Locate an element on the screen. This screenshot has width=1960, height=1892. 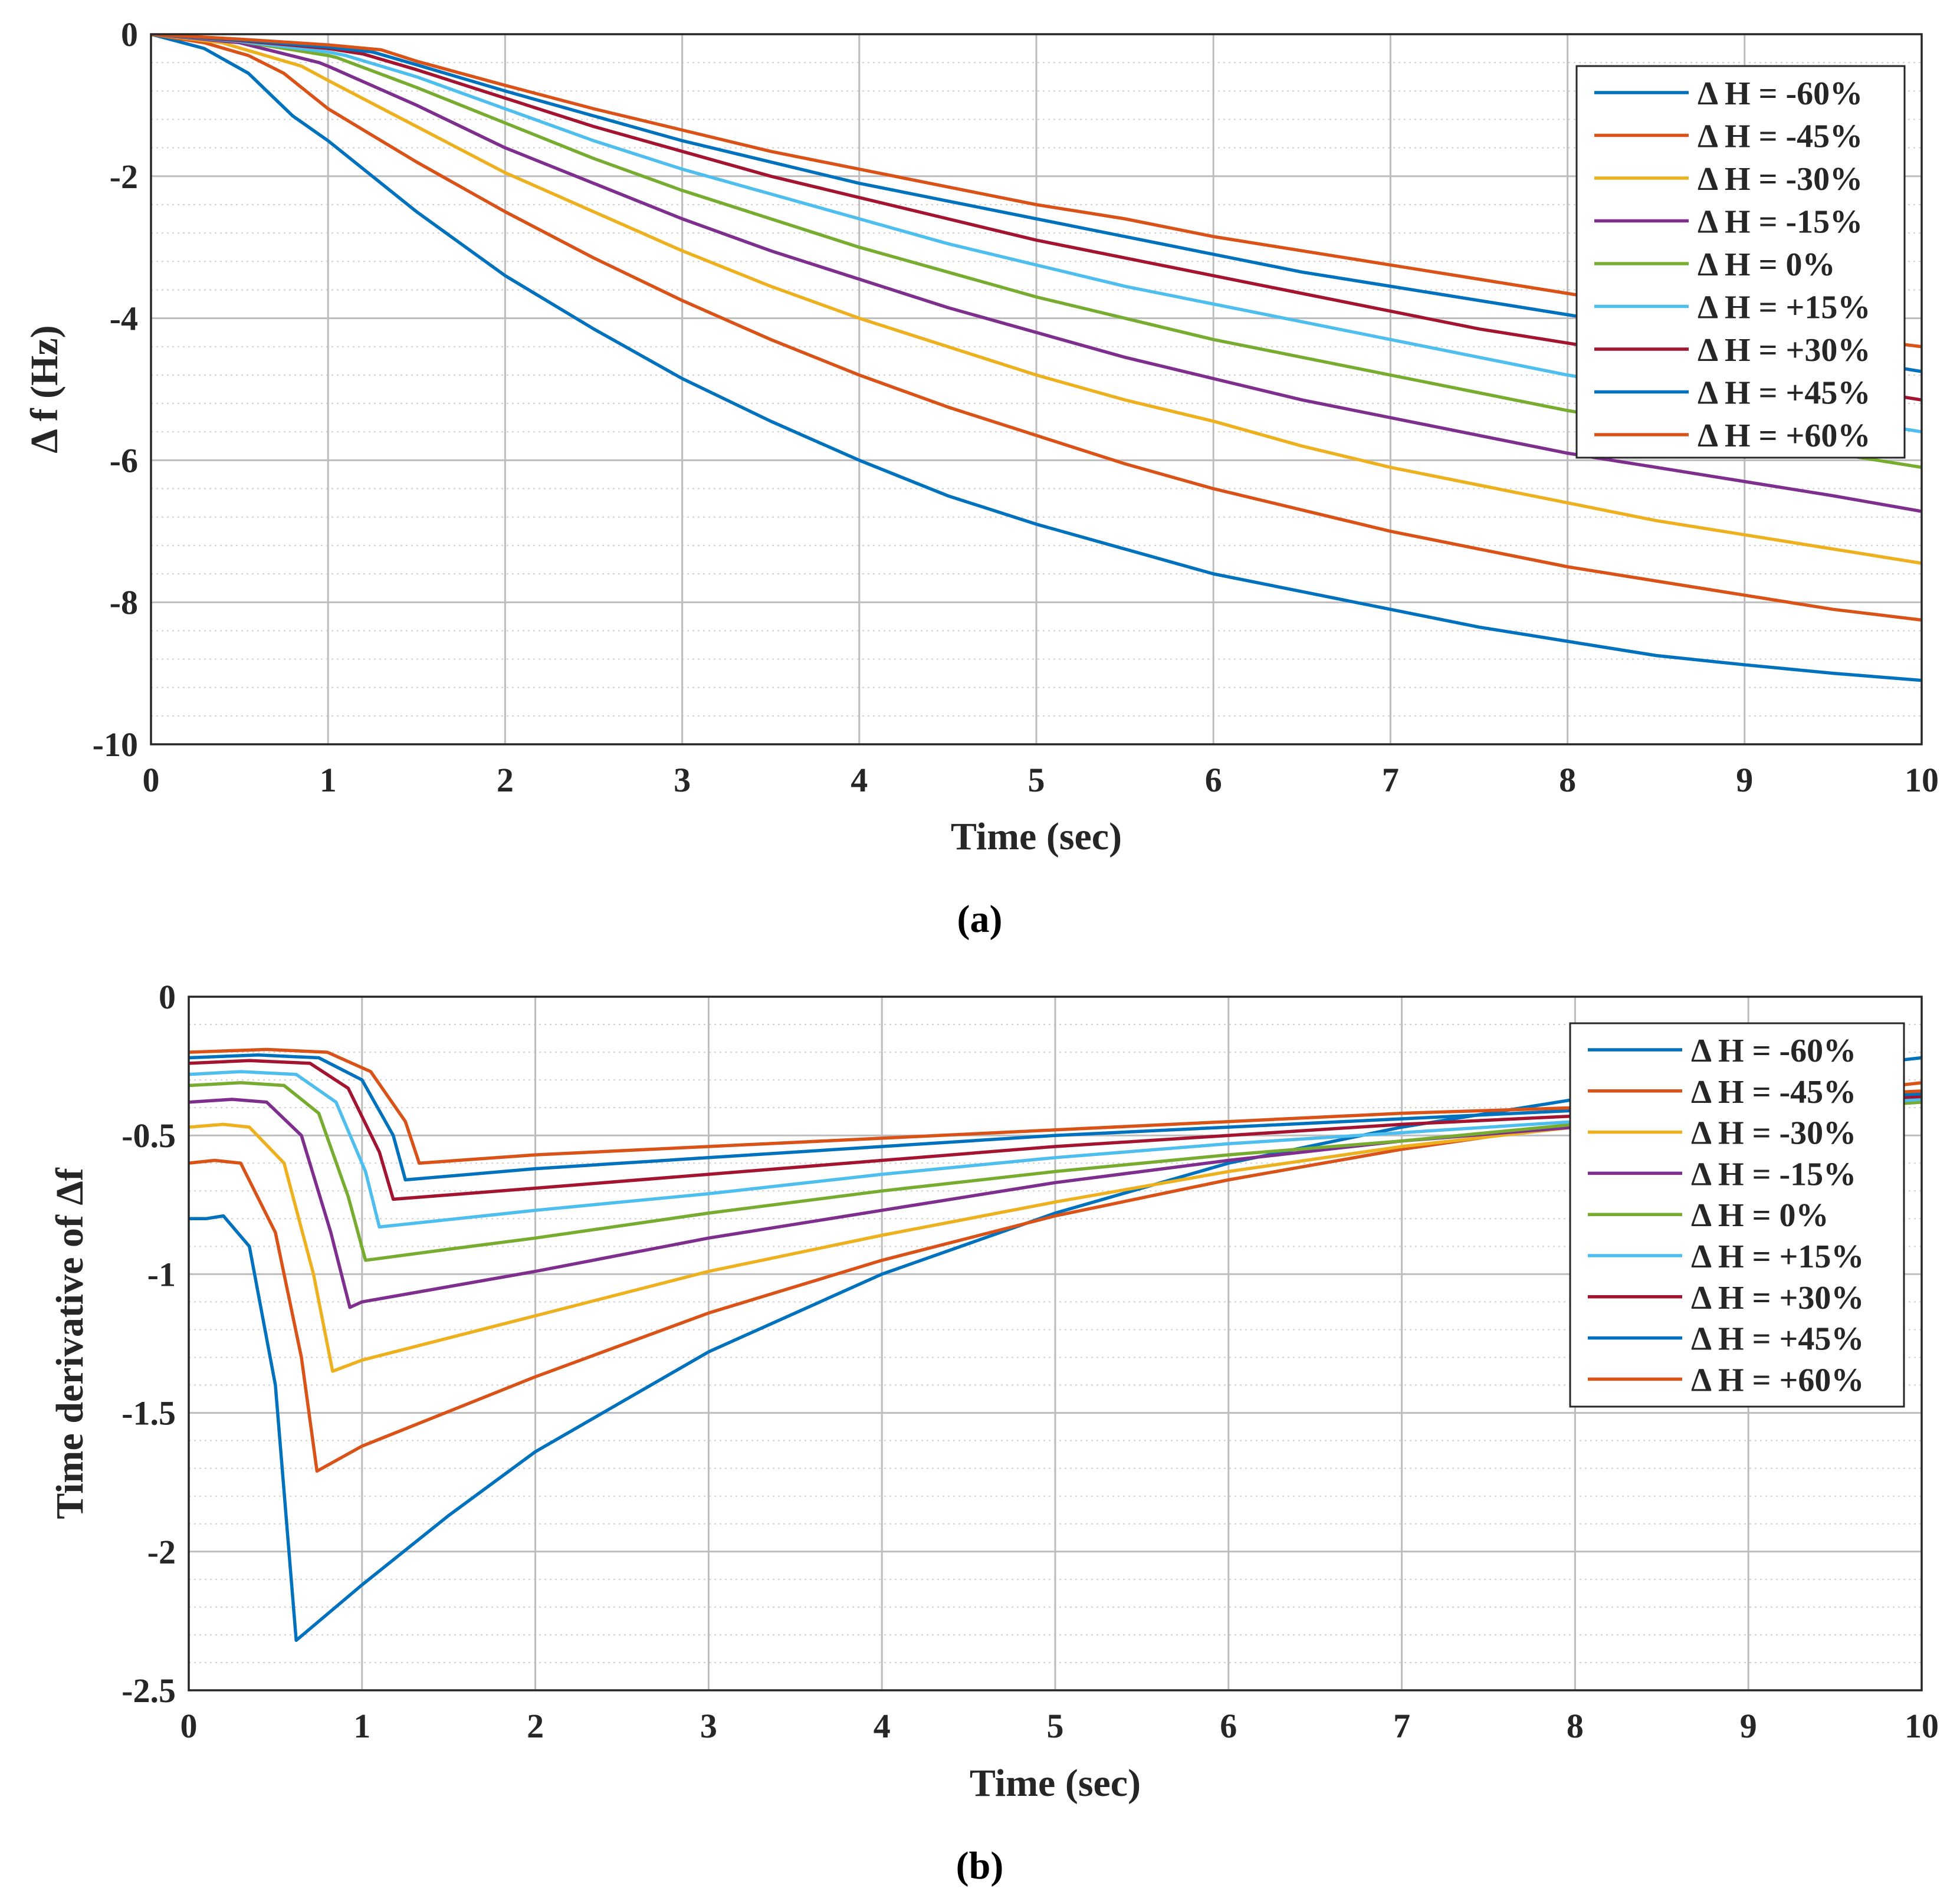
y-tick-label: -6 is located at coordinates (124, 460).